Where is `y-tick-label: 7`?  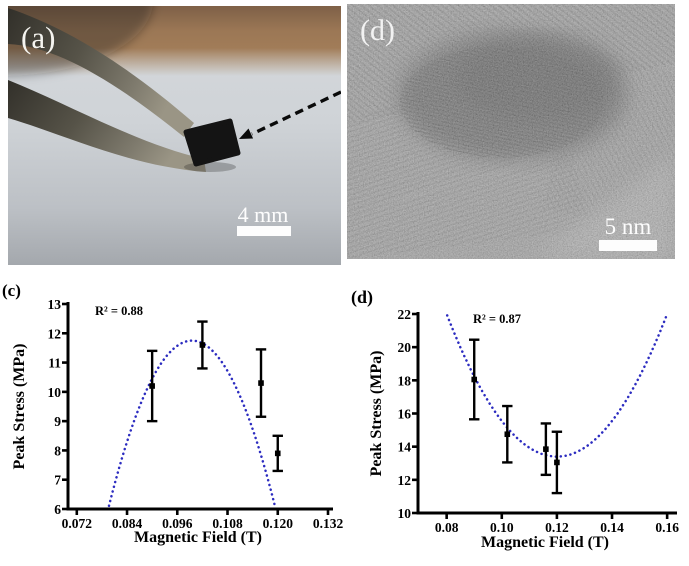 y-tick-label: 7 is located at coordinates (57, 480).